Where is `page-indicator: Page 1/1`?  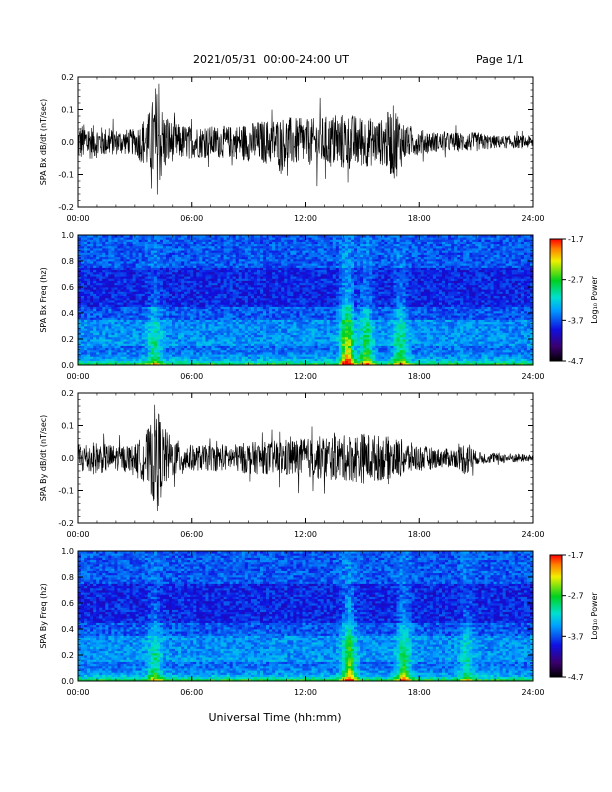 page-indicator: Page 1/1 is located at coordinates (500, 59).